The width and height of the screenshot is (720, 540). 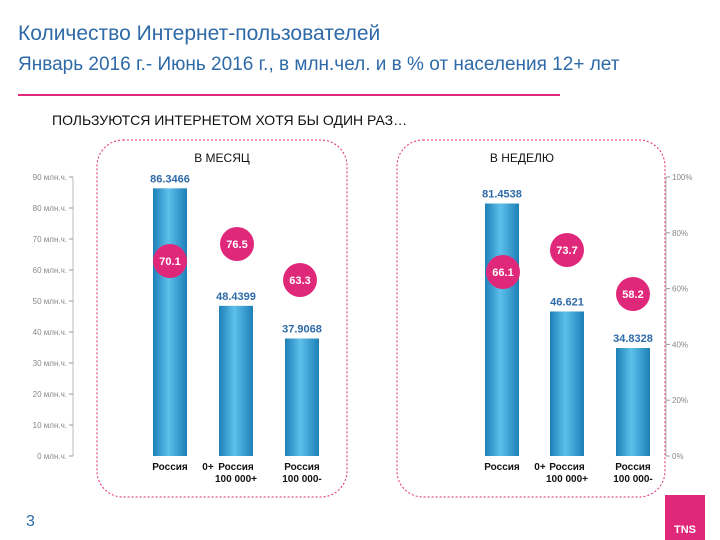 I want to click on percent-label-1-2: 58.2, so click(x=632, y=295).